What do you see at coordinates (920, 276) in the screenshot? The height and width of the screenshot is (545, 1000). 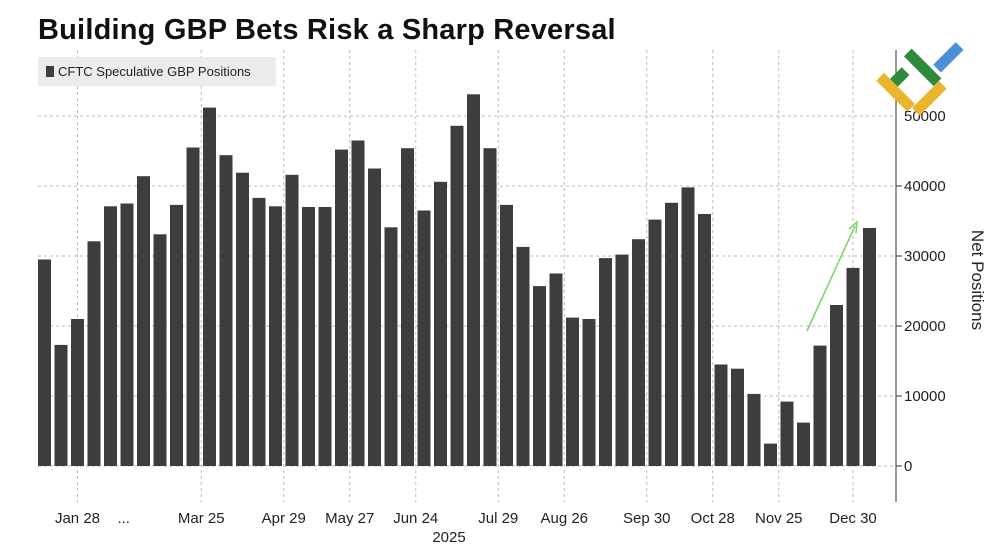 I see `y-axis: 0 10000 20000 30000 40000 50000` at bounding box center [920, 276].